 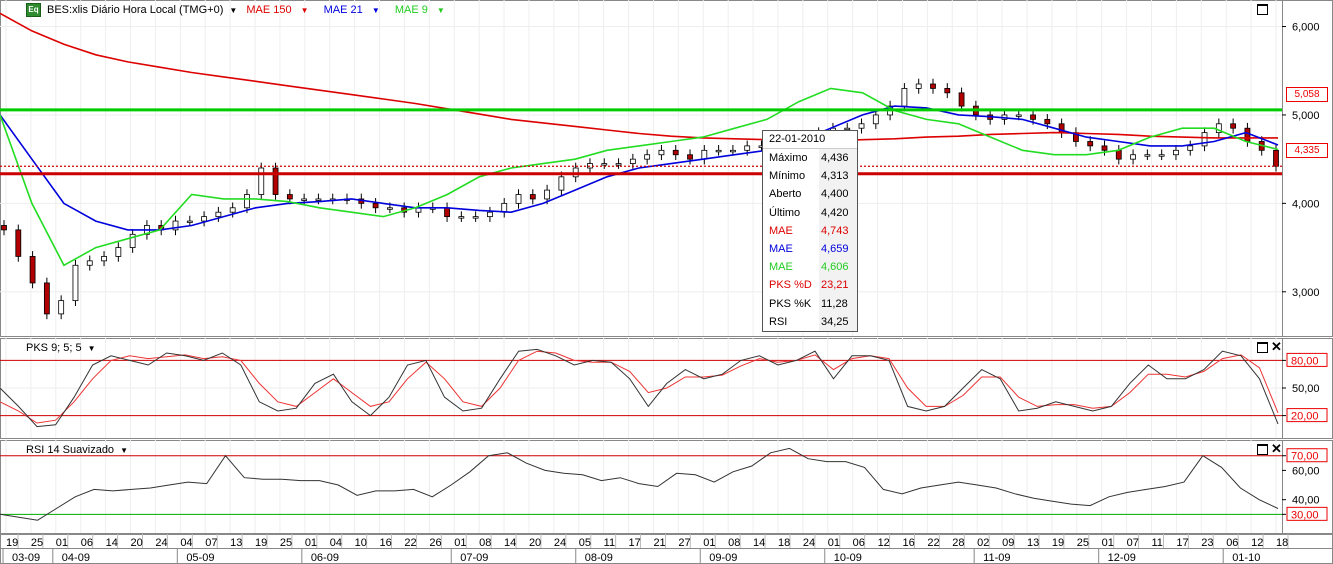 What do you see at coordinates (838, 230) in the screenshot?
I see `tooltip-row-value: 4,743` at bounding box center [838, 230].